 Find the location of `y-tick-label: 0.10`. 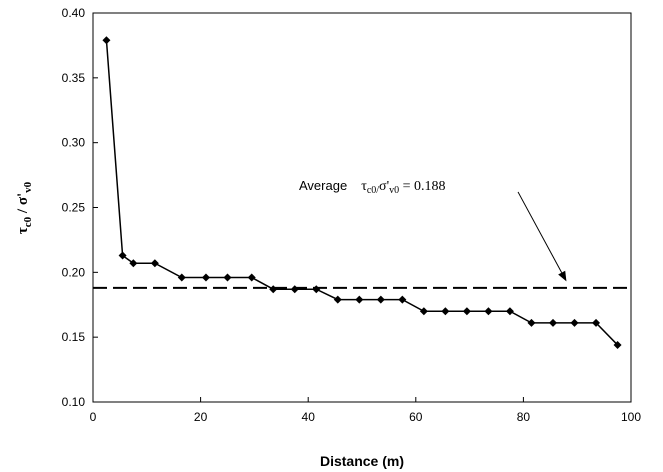

y-tick-label: 0.10 is located at coordinates (74, 402).